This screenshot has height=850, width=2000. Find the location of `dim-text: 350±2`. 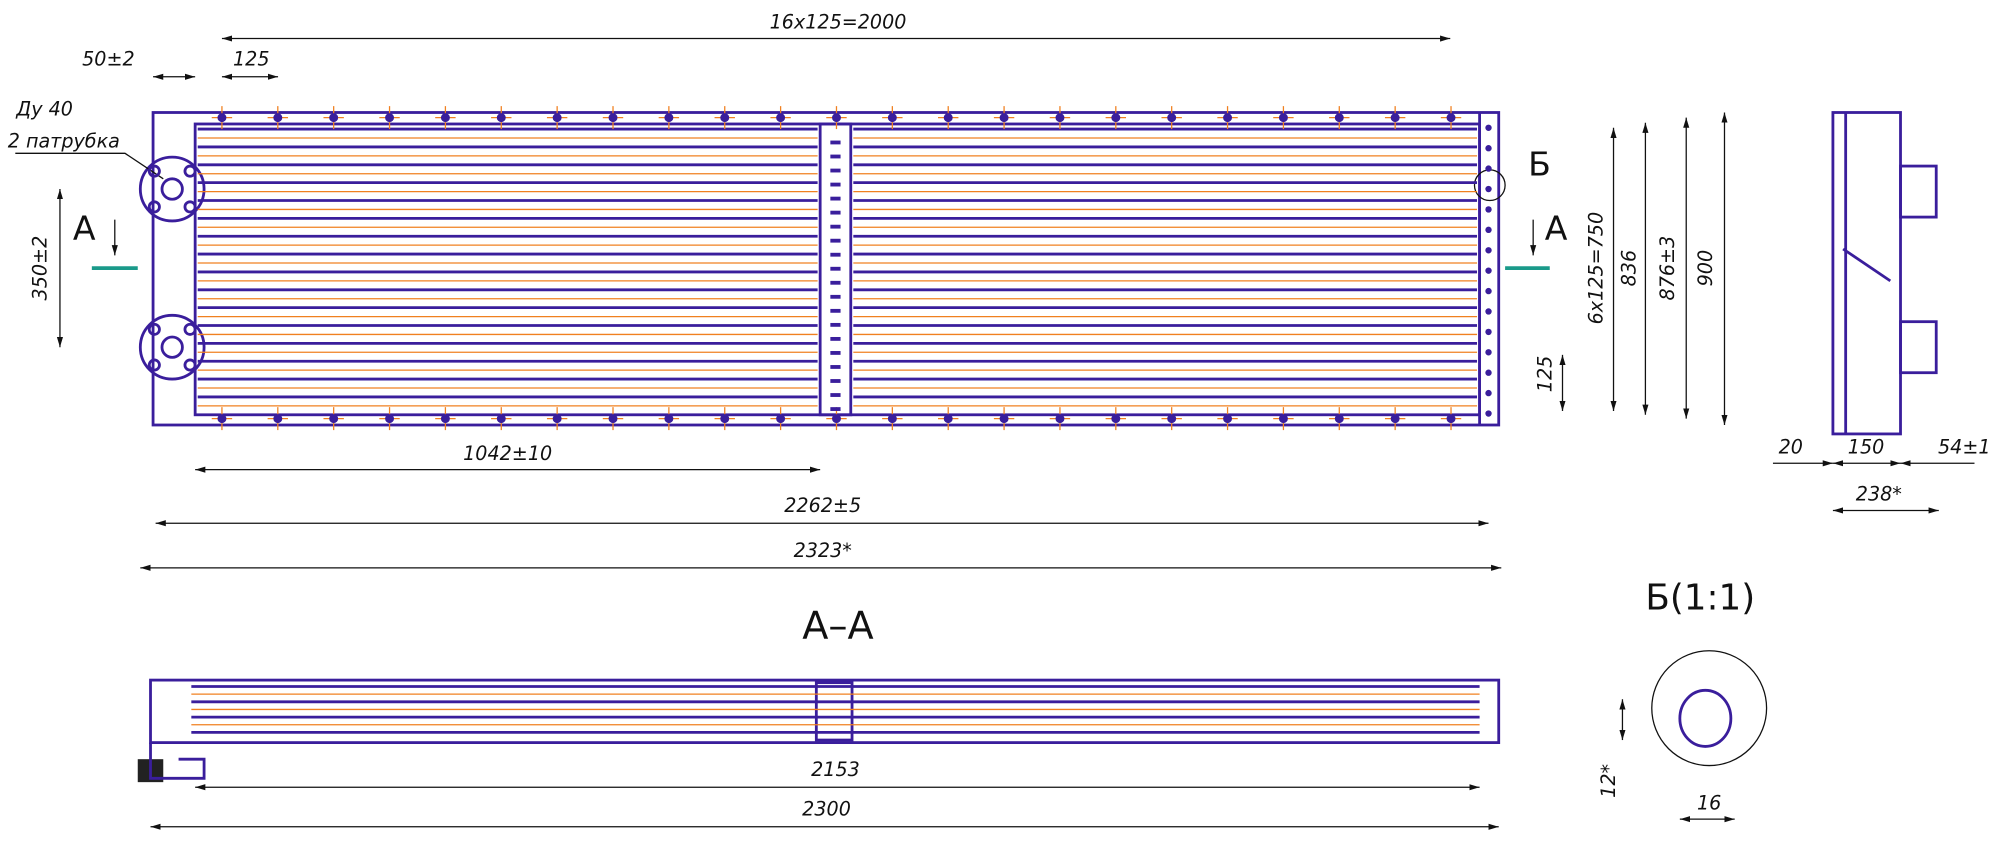

dim-text: 350±2 is located at coordinates (39, 268).